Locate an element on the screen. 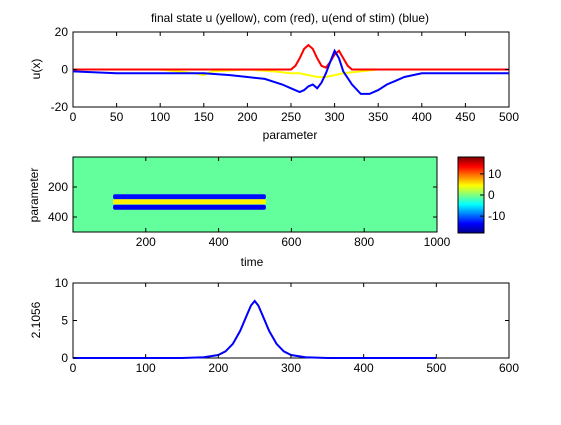 The width and height of the screenshot is (561, 425). top-x-tick-label: 450 is located at coordinates (465, 117).